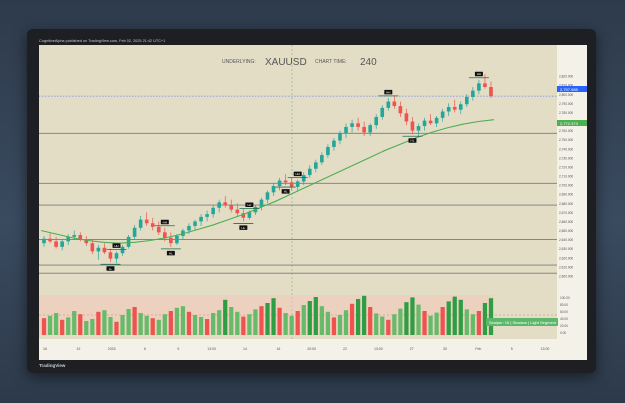  Describe the element at coordinates (566, 204) in the screenshot. I see `price-tick-label: 2,680.000` at that location.